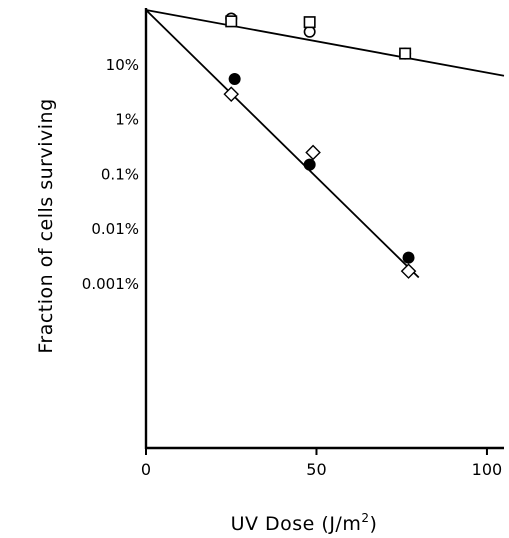 Image resolution: width=509 pixels, height=538 pixels. Describe the element at coordinates (110, 284) in the screenshot. I see `y-tick-label: 0.001%` at that location.